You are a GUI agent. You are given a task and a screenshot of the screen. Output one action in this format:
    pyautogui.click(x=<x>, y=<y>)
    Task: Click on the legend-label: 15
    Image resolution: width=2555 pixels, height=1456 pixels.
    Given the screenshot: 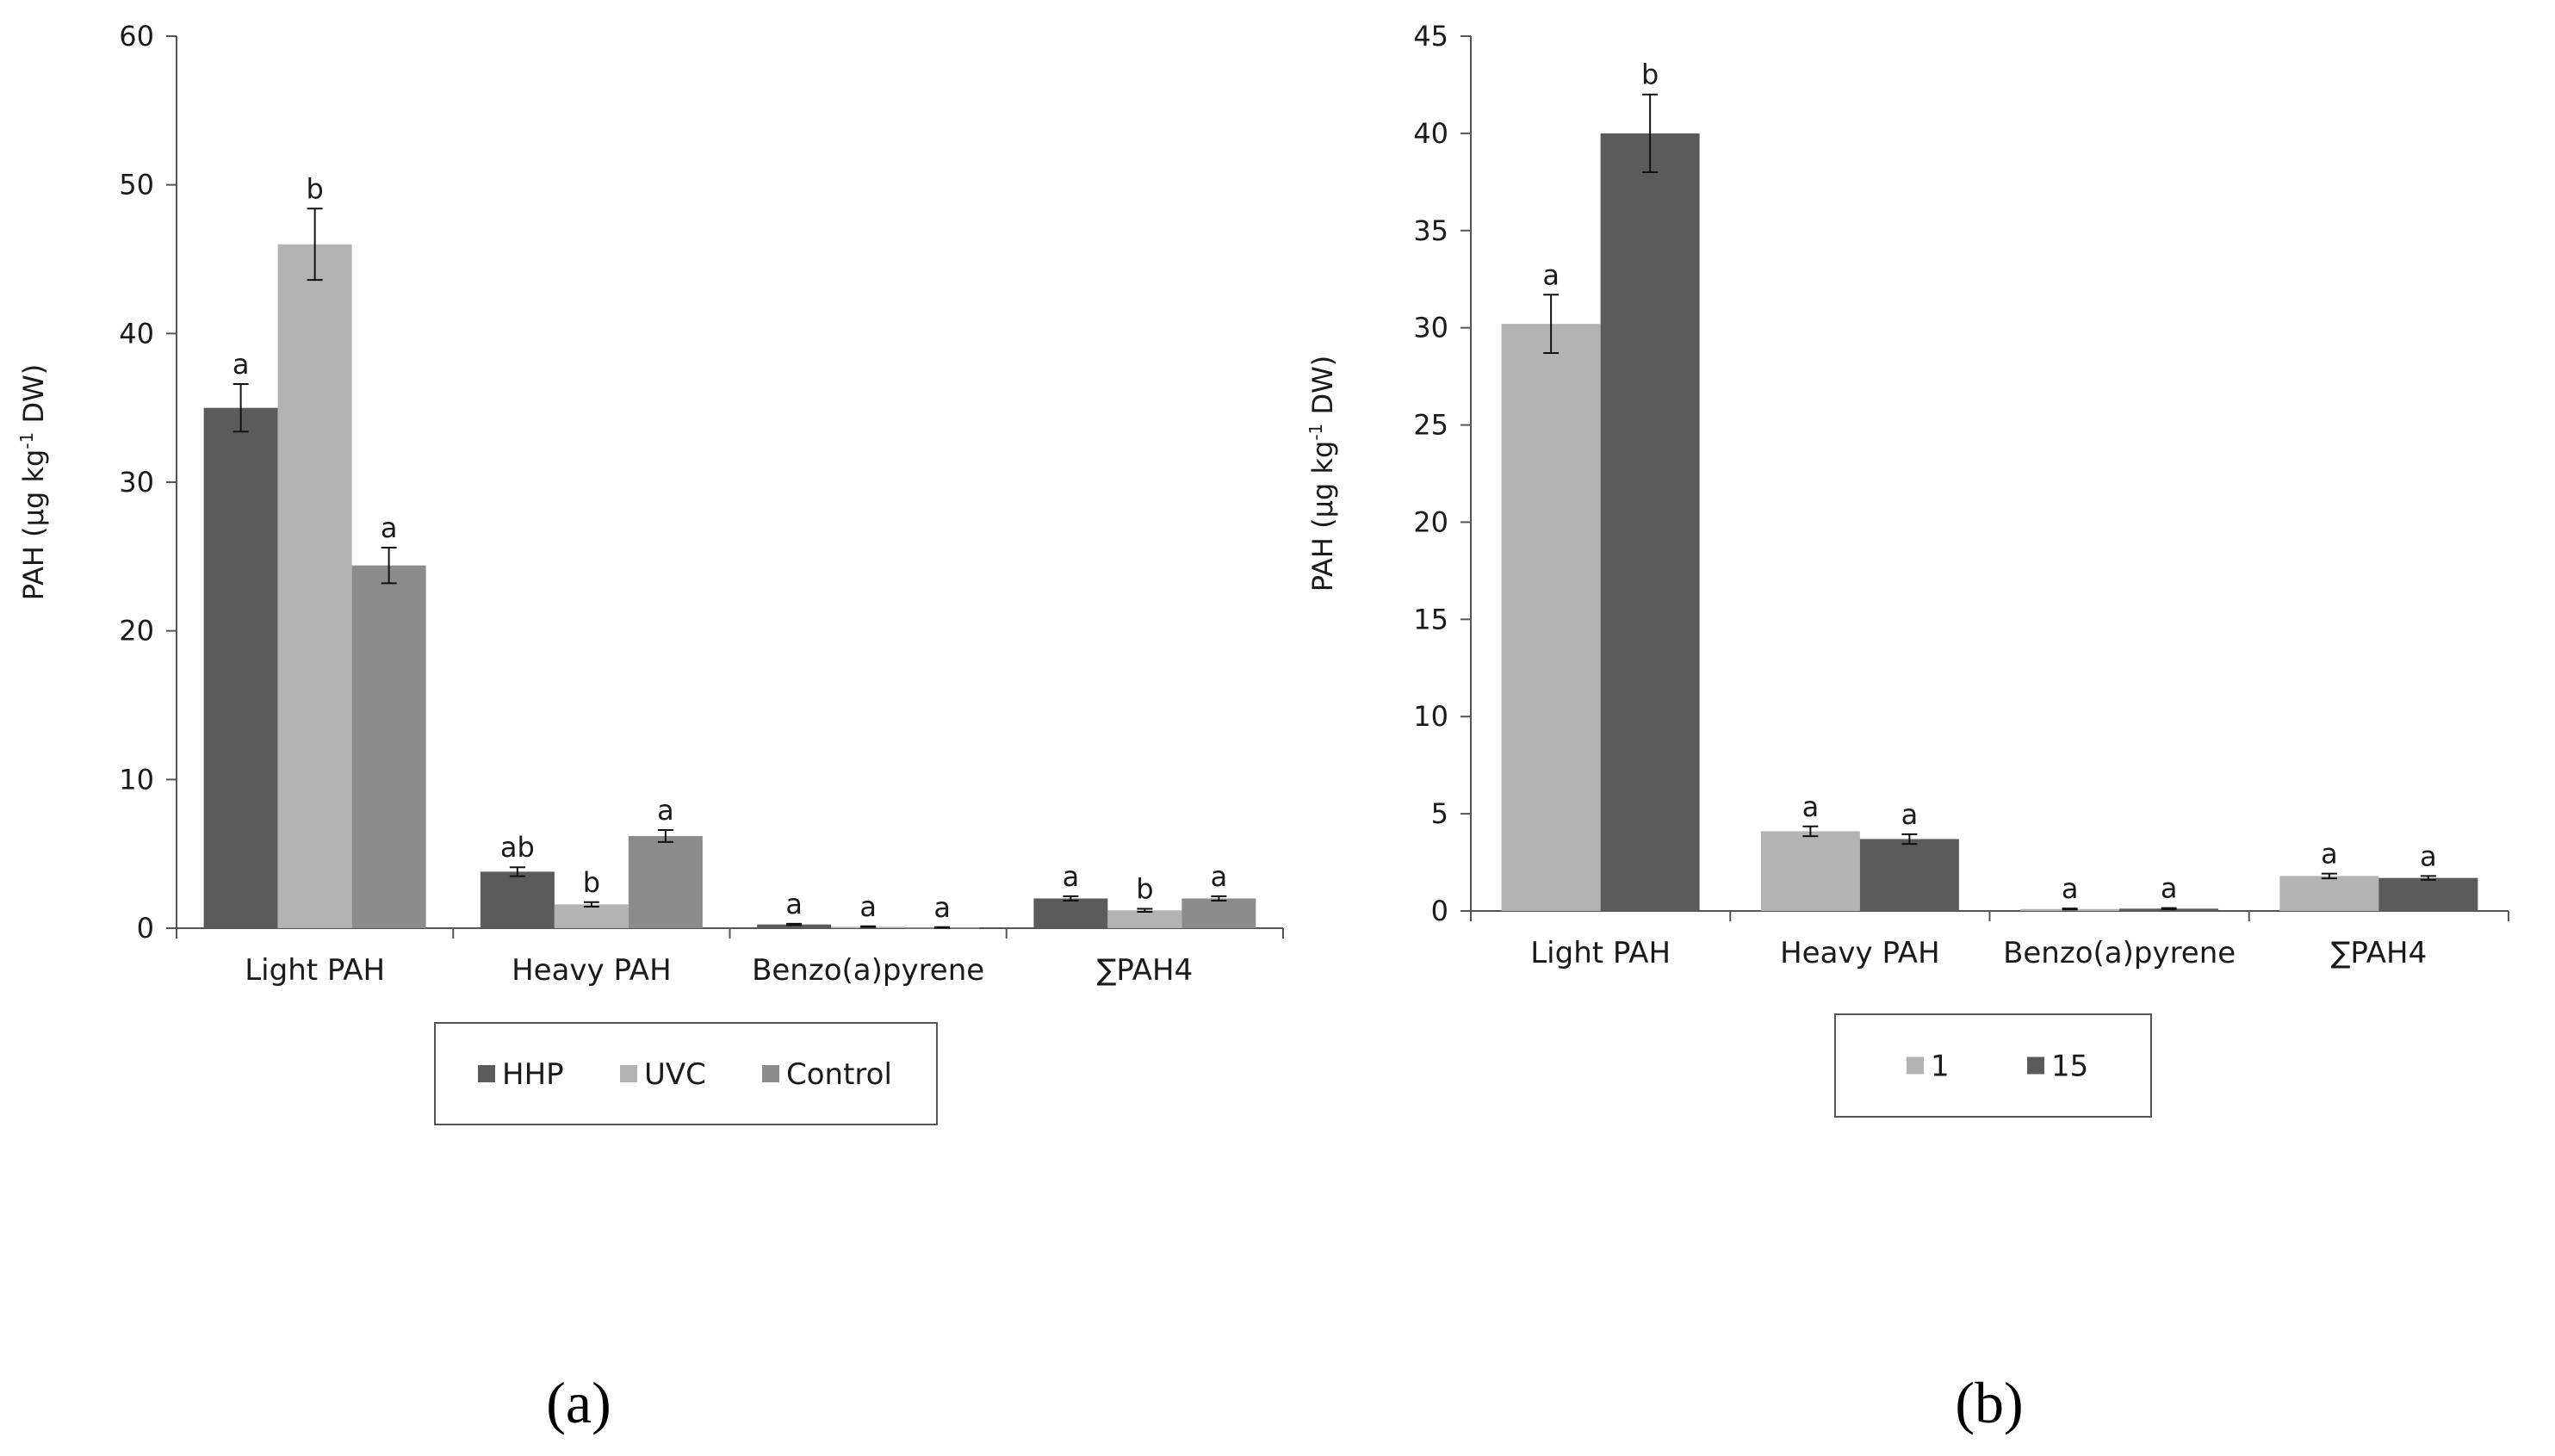 What is the action you would take?
    pyautogui.click(x=2069, y=1067)
    